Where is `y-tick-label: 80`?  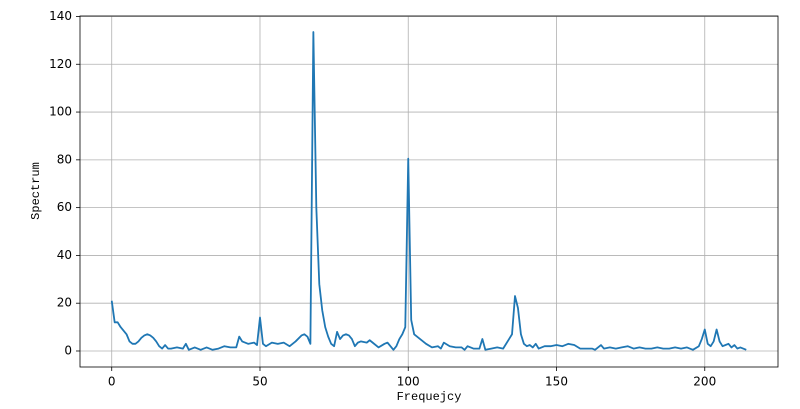
y-tick-label: 80 is located at coordinates (64, 159).